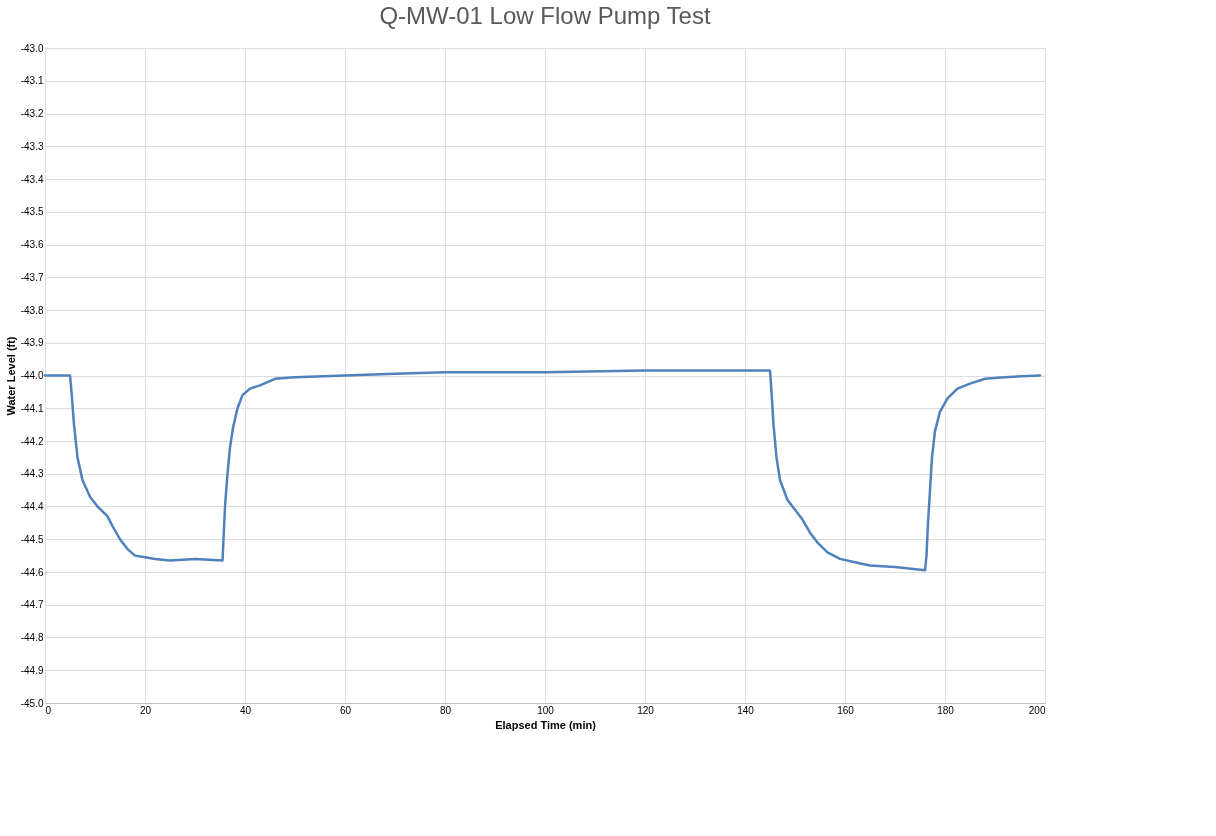 The width and height of the screenshot is (1216, 836). Describe the element at coordinates (245, 710) in the screenshot. I see `x-tick-label: 40` at that location.